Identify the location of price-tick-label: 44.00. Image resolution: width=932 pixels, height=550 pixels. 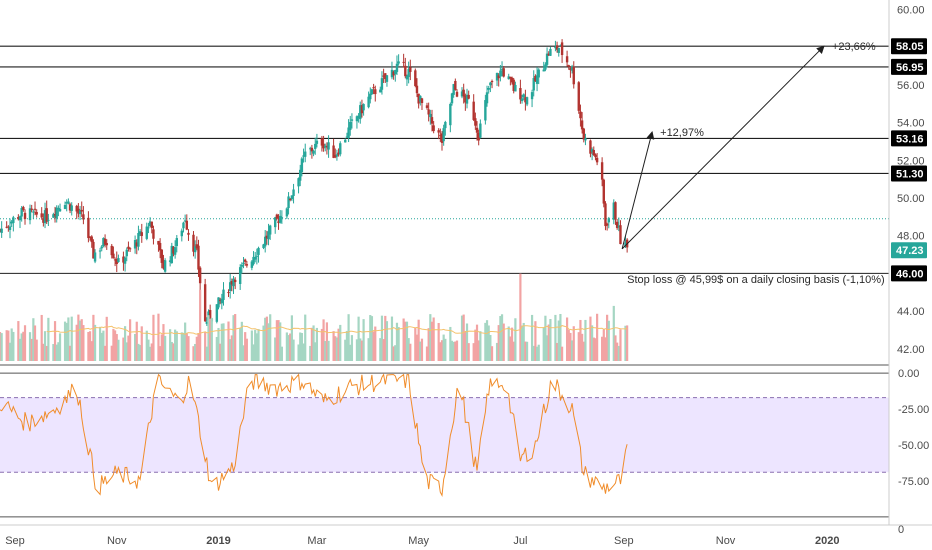
(911, 312).